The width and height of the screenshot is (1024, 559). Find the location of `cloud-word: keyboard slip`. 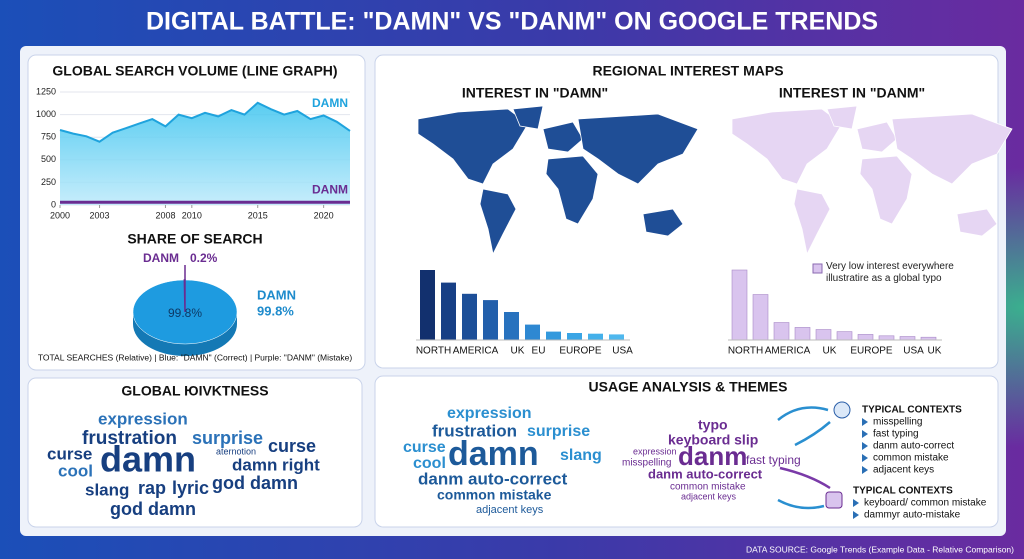

cloud-word: keyboard slip is located at coordinates (713, 440).